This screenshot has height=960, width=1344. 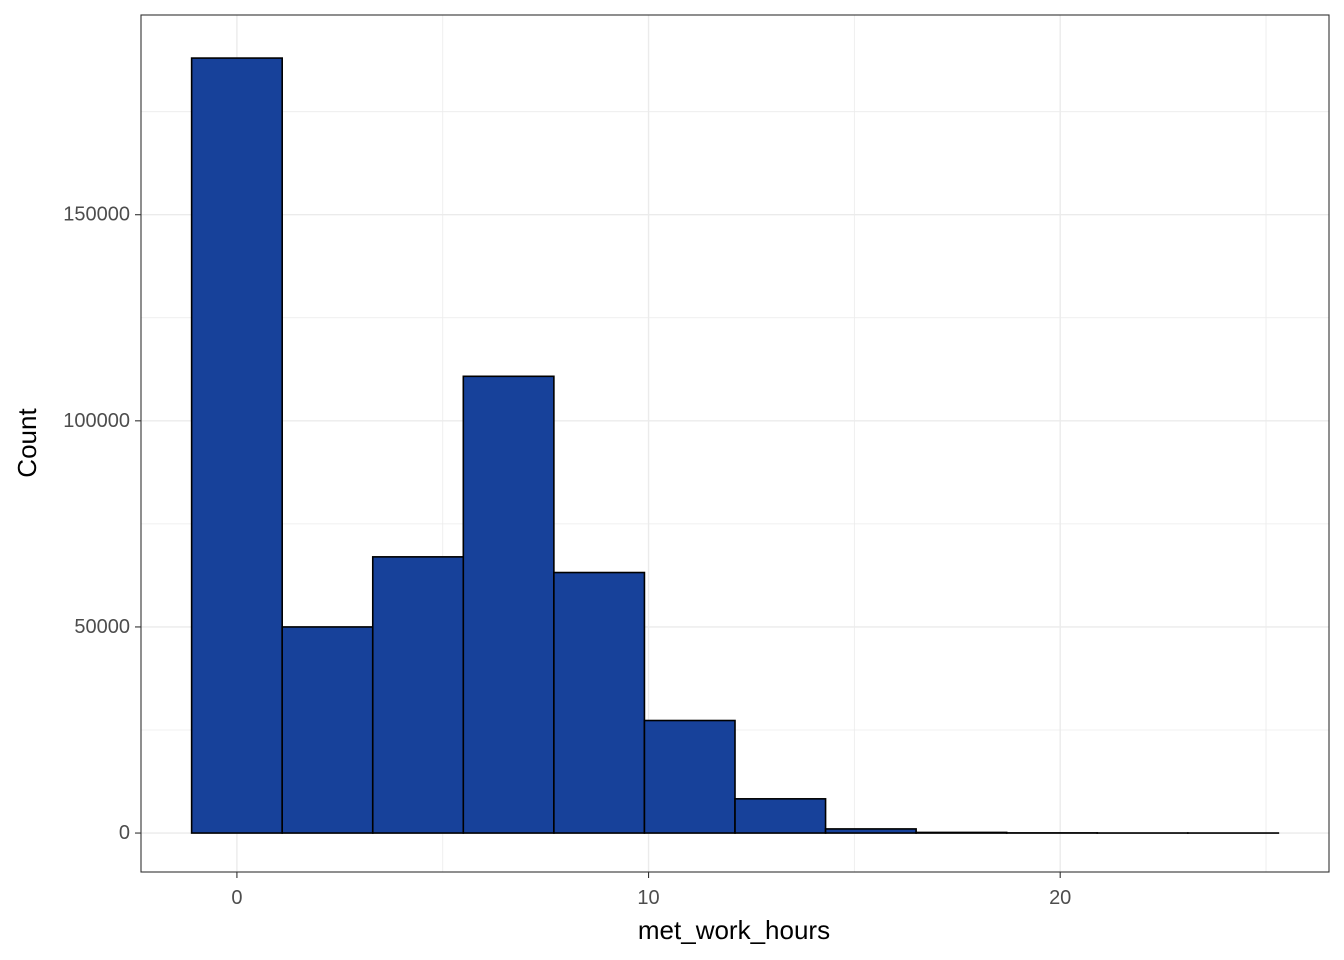 I want to click on x-tick-label: 0, so click(x=236, y=898).